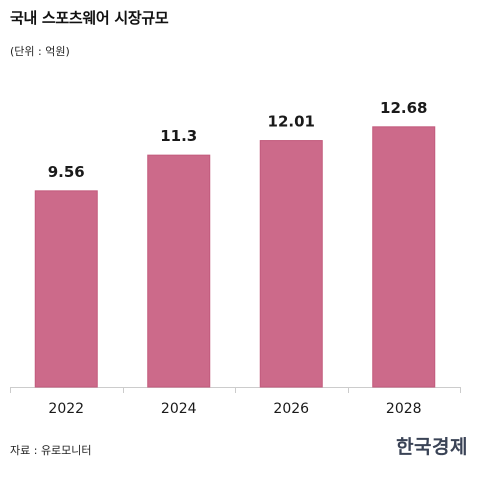 This screenshot has width=480, height=480. I want to click on source-note: 자료 : 유로모니터, so click(51, 450).